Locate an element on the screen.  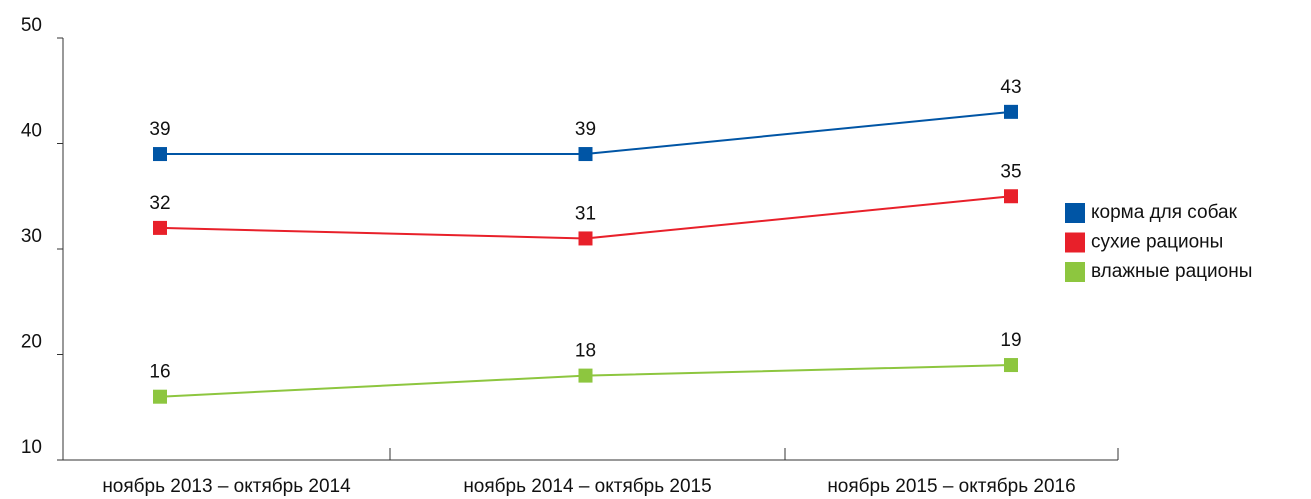
y-tick-label: 20 is located at coordinates (31, 342).